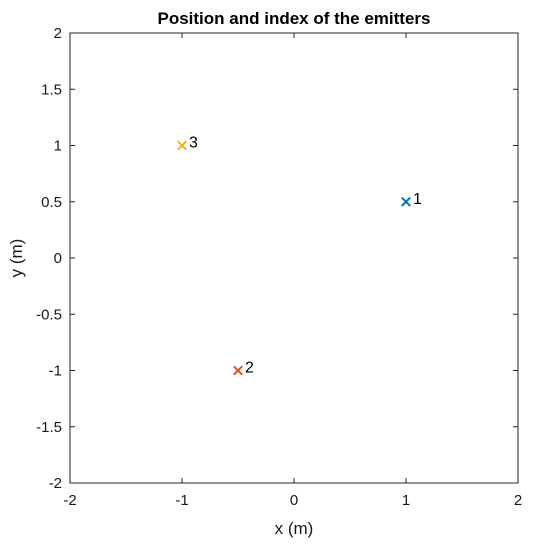 This screenshot has height=550, width=533. I want to click on y-axis-label: y (m), so click(16, 258).